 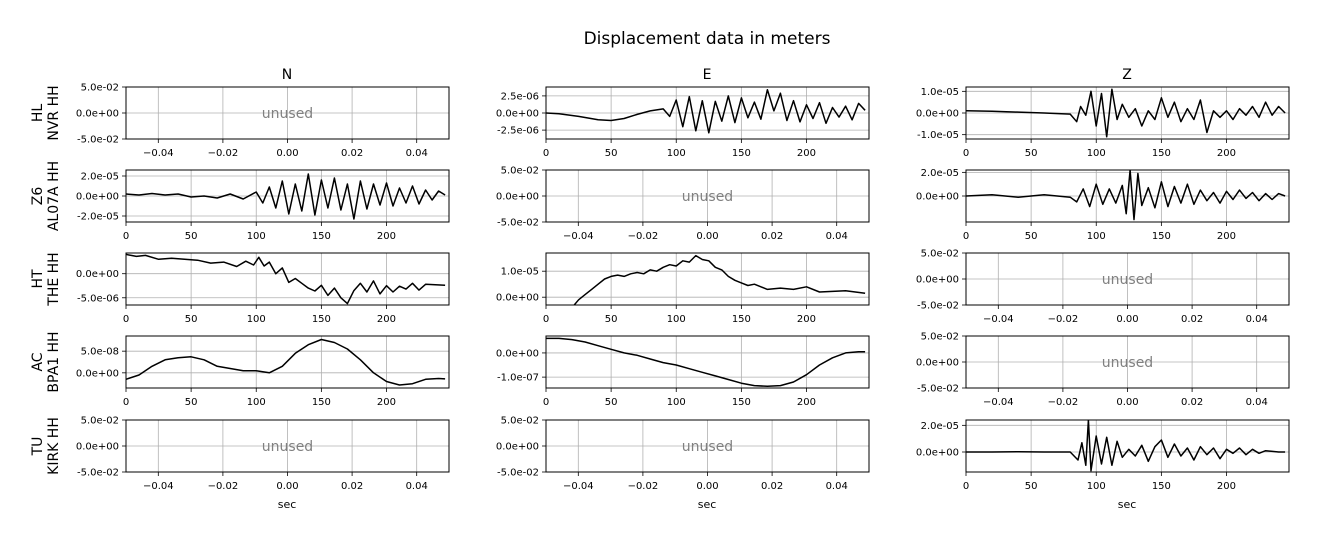 What do you see at coordinates (940, 173) in the screenshot?
I see `y-tick-label: 2.0e-05` at bounding box center [940, 173].